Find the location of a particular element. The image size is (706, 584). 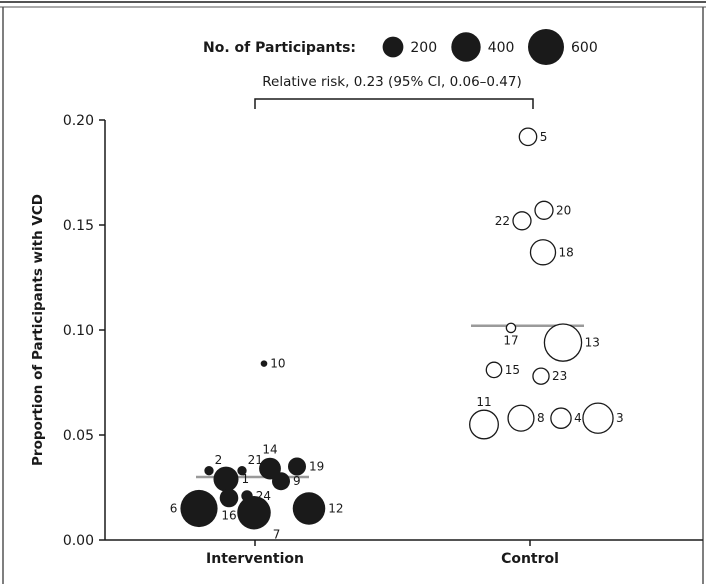

point-label-15: 15 is located at coordinates (512, 370).